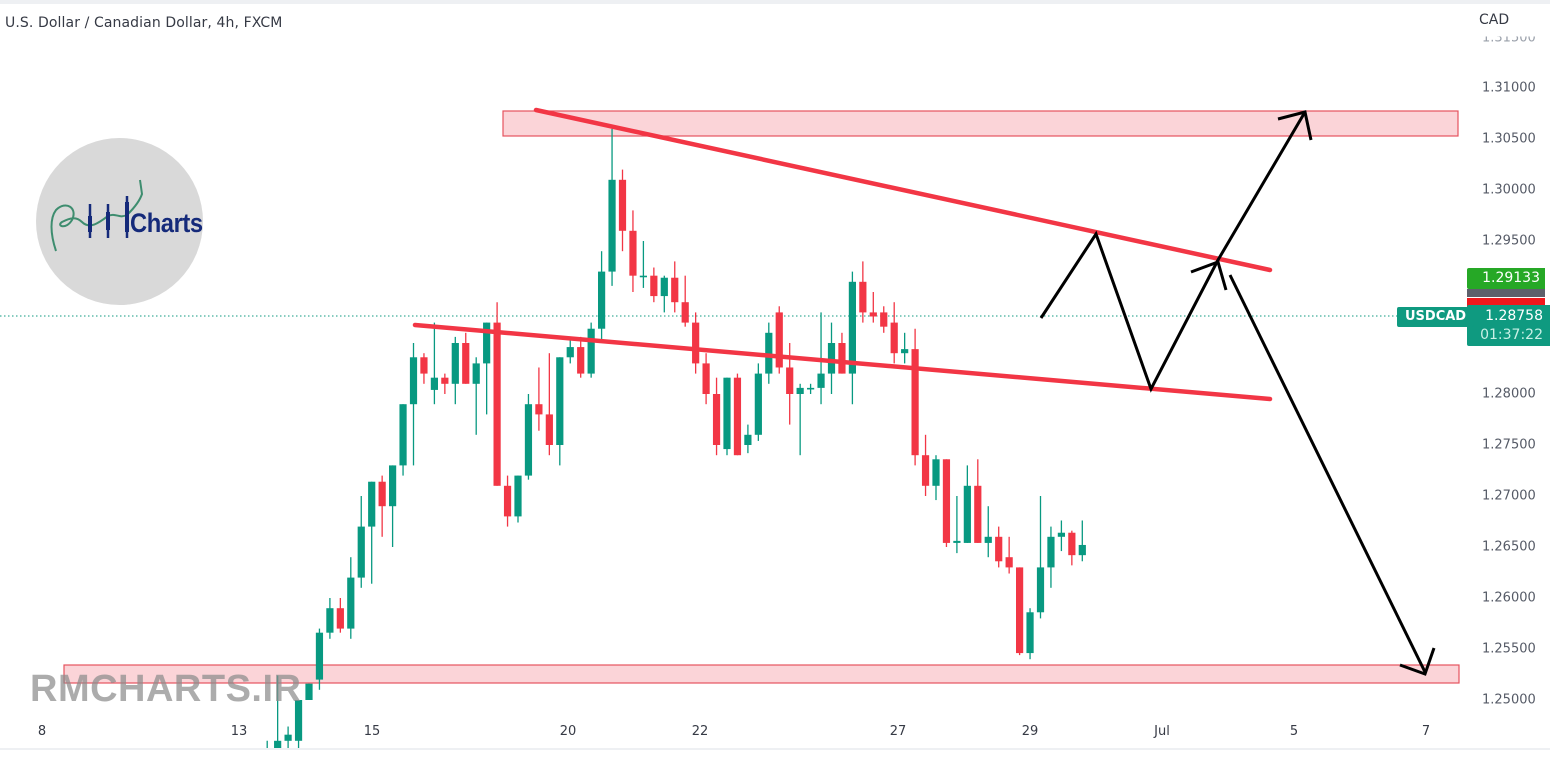 The image size is (1550, 767). What do you see at coordinates (1514, 316) in the screenshot?
I see `current-price-value: 1.28758` at bounding box center [1514, 316].